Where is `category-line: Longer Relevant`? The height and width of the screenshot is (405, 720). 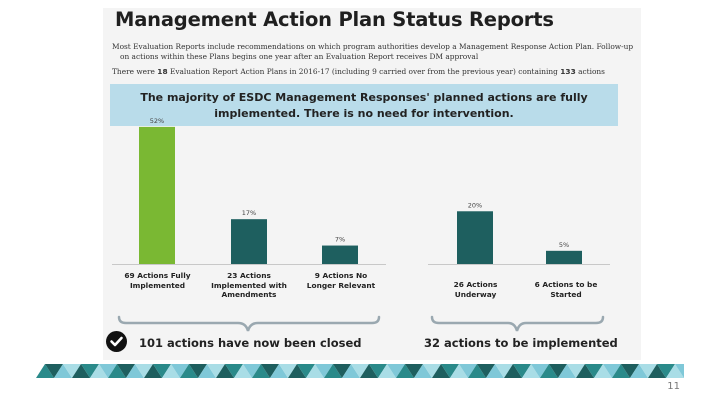 category-line: Longer Relevant is located at coordinates (341, 285).